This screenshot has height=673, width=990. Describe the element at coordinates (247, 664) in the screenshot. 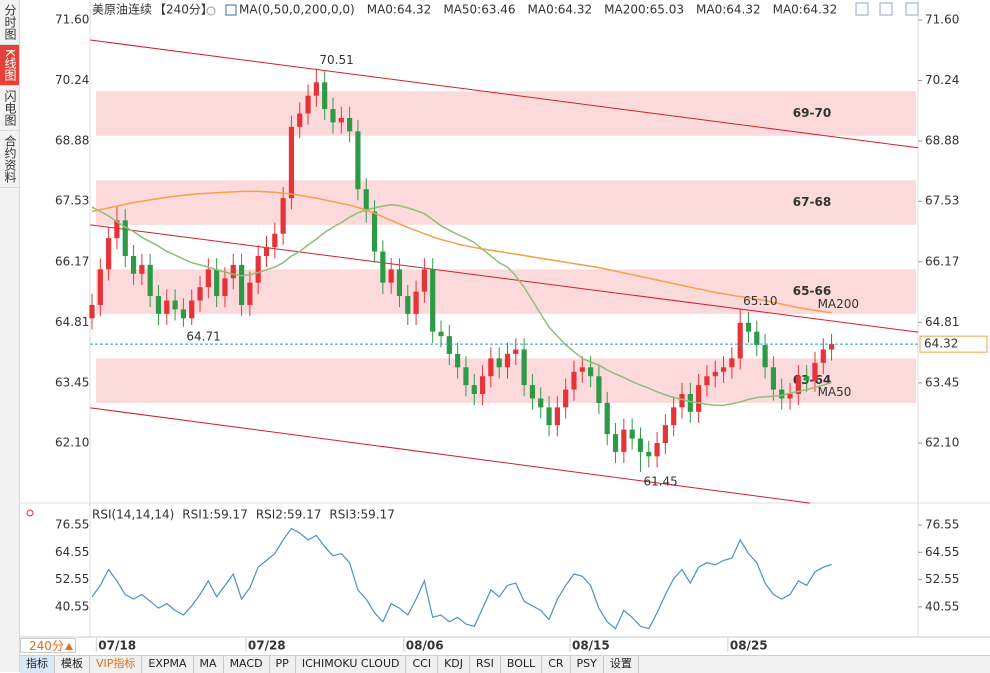

I see `toolbar-item: MACD` at that location.